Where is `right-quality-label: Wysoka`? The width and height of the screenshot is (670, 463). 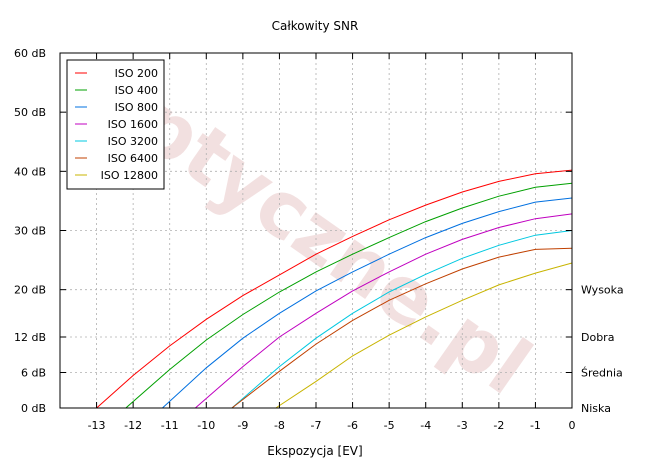 right-quality-label: Wysoka is located at coordinates (602, 290).